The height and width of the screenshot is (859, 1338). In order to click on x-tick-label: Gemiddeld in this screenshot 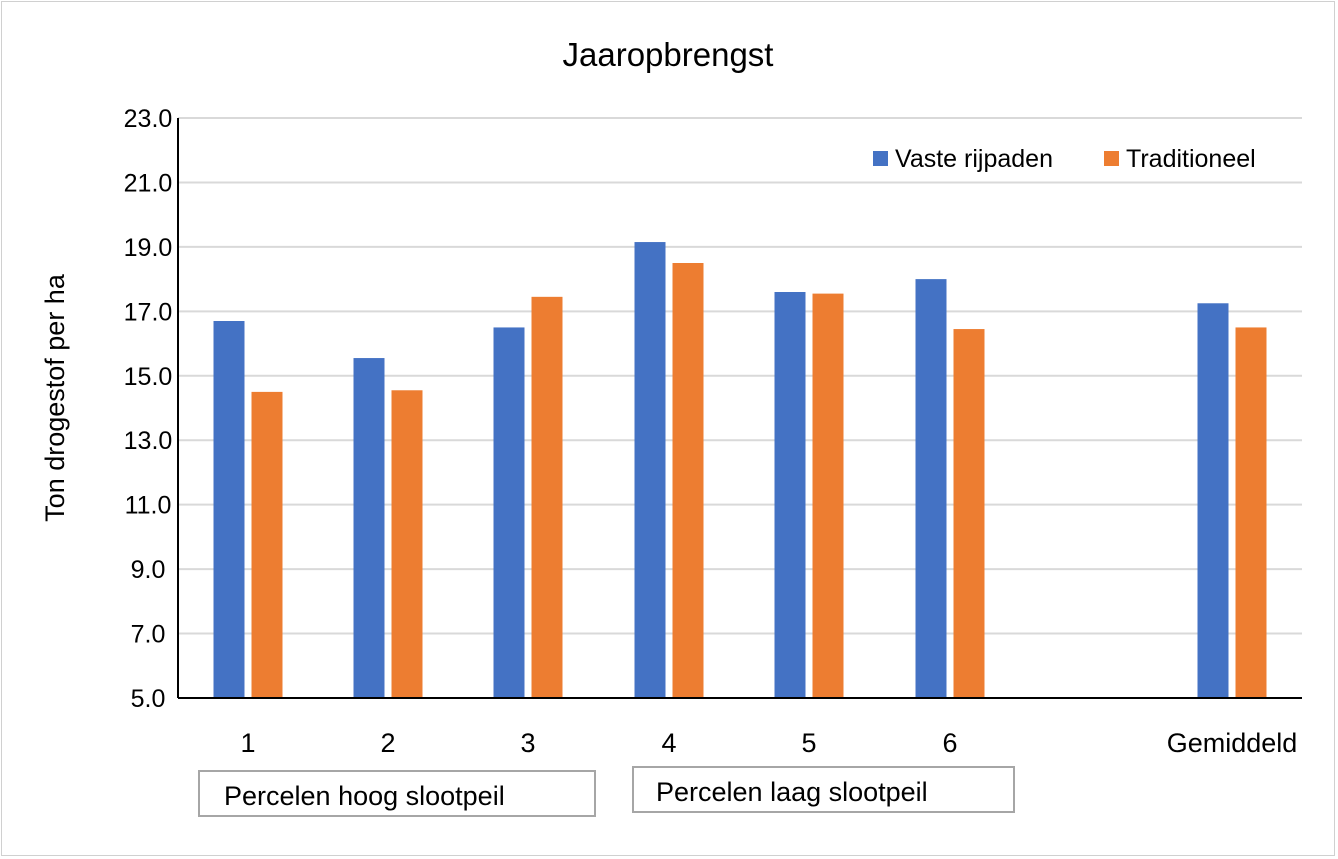, I will do `click(1232, 743)`.